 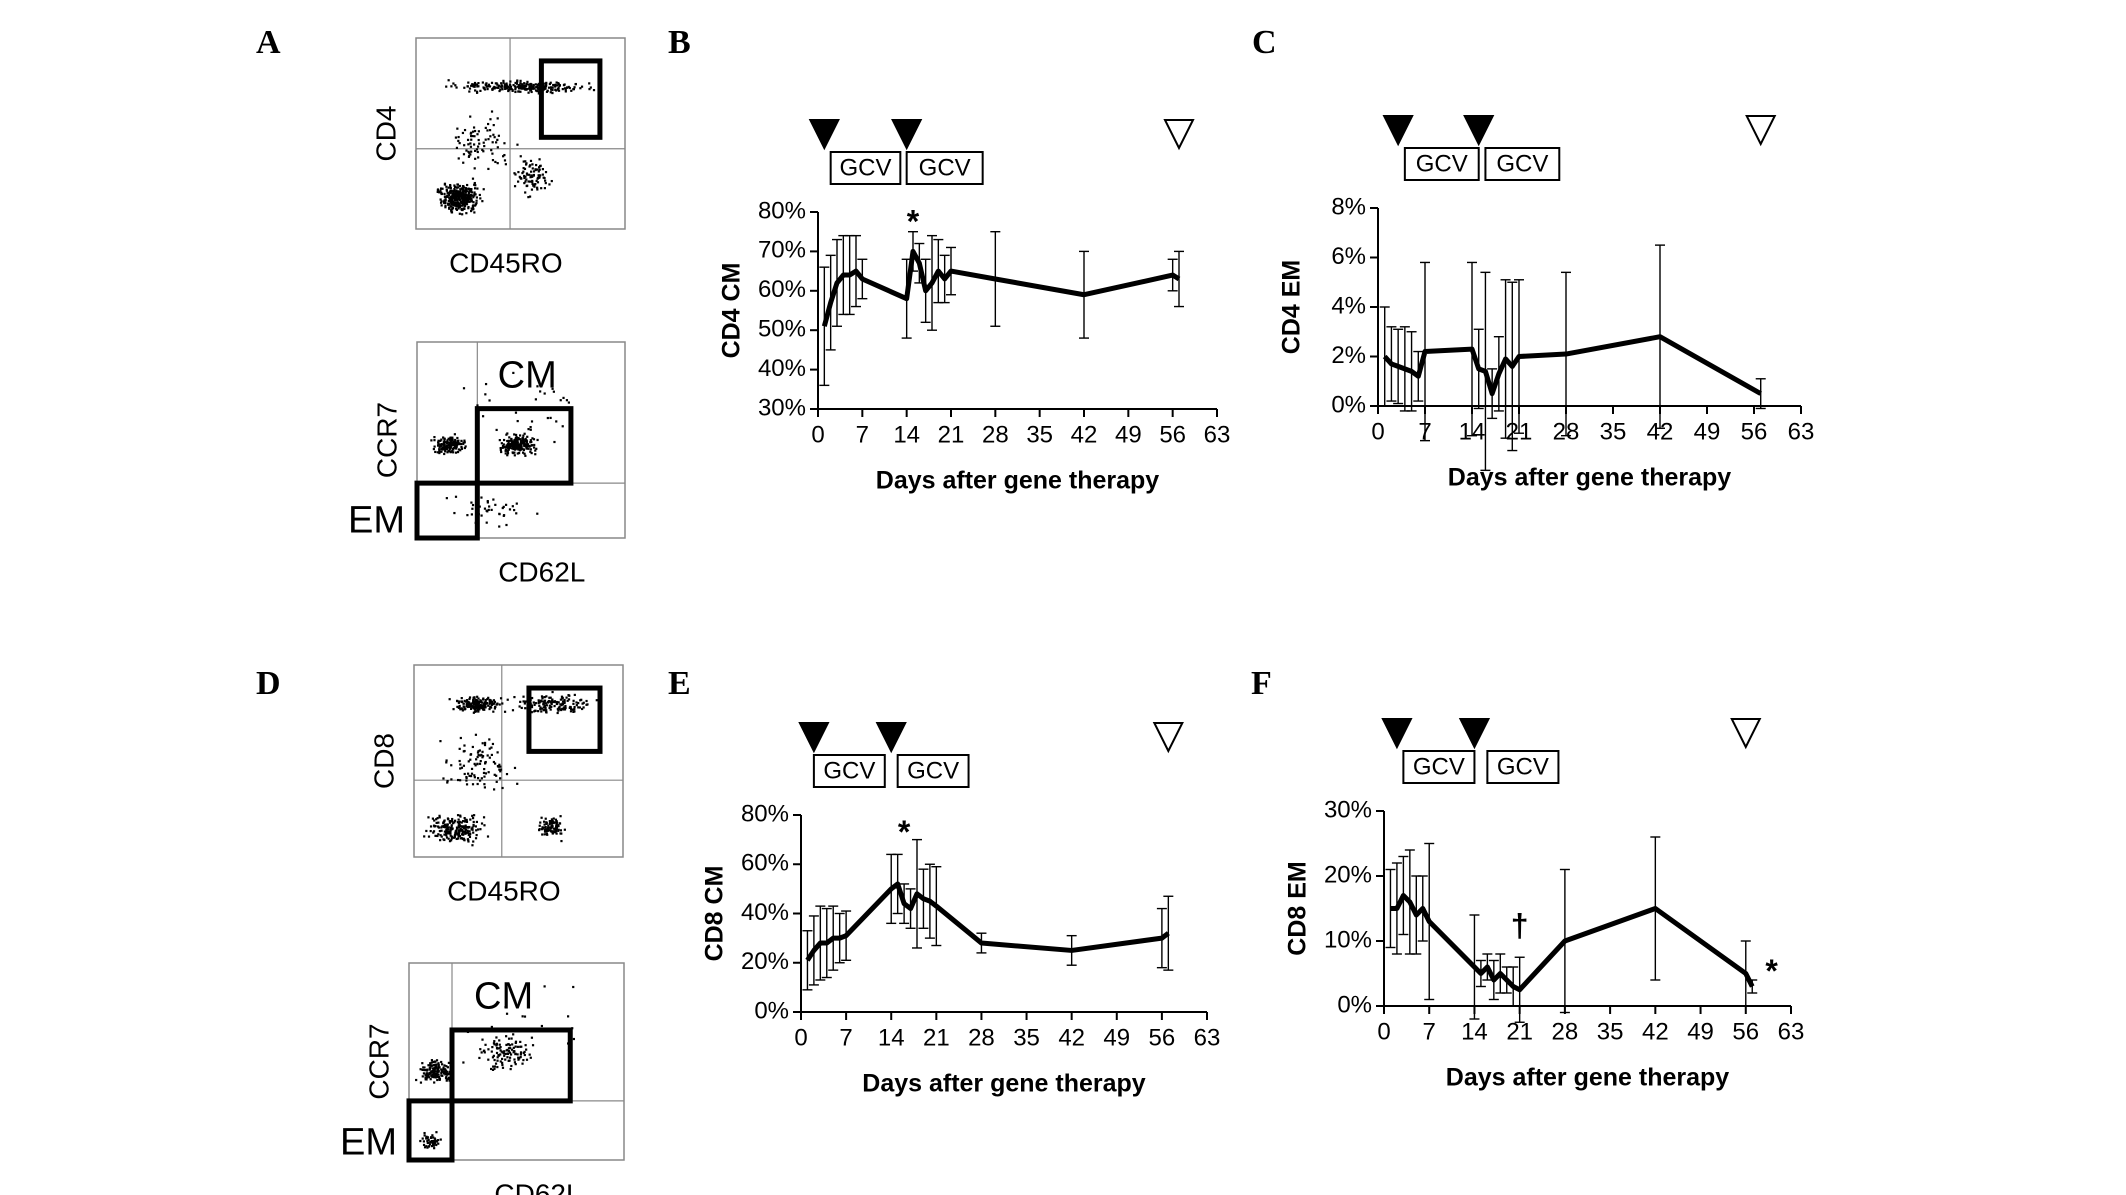 I want to click on y-axis-title: CCR7, so click(x=378, y=1061).